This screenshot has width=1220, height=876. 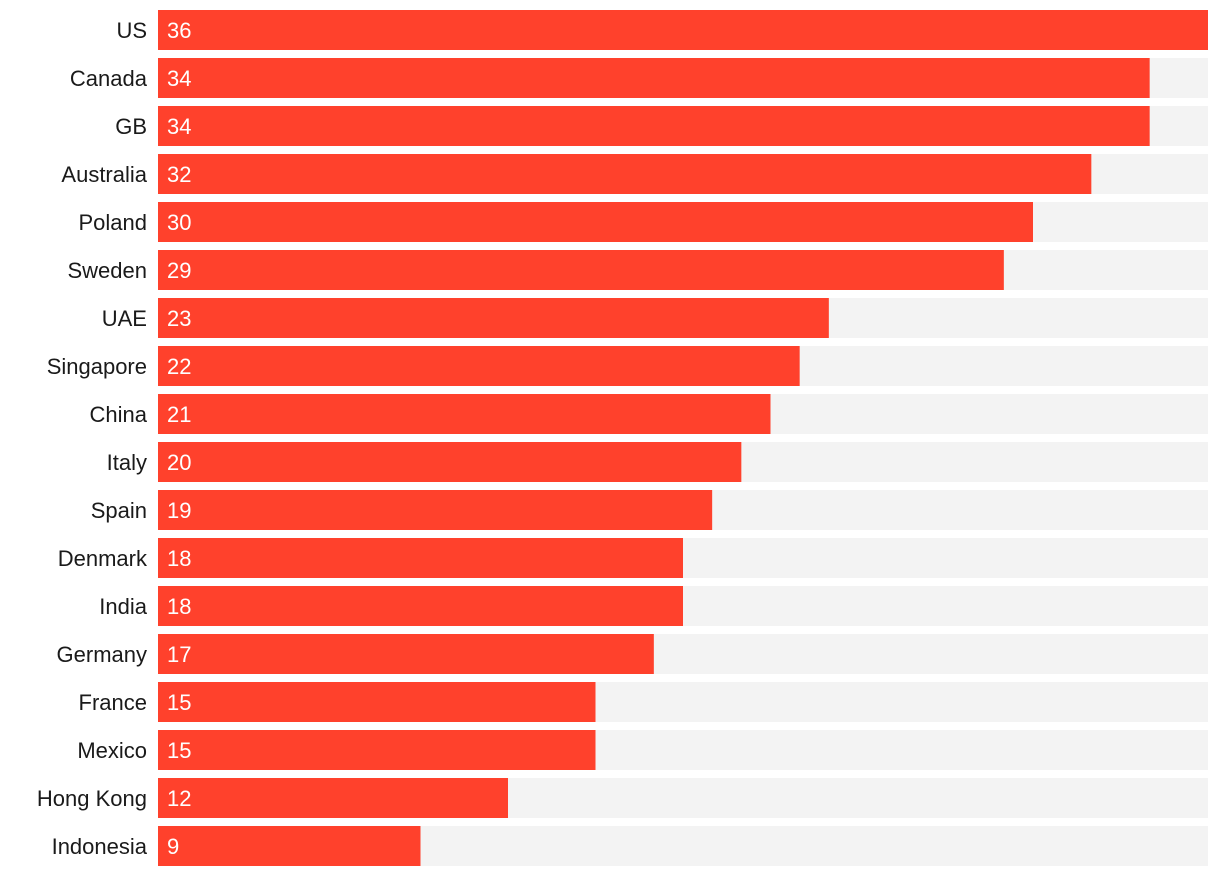 I want to click on category-label: Australia, so click(x=104, y=174).